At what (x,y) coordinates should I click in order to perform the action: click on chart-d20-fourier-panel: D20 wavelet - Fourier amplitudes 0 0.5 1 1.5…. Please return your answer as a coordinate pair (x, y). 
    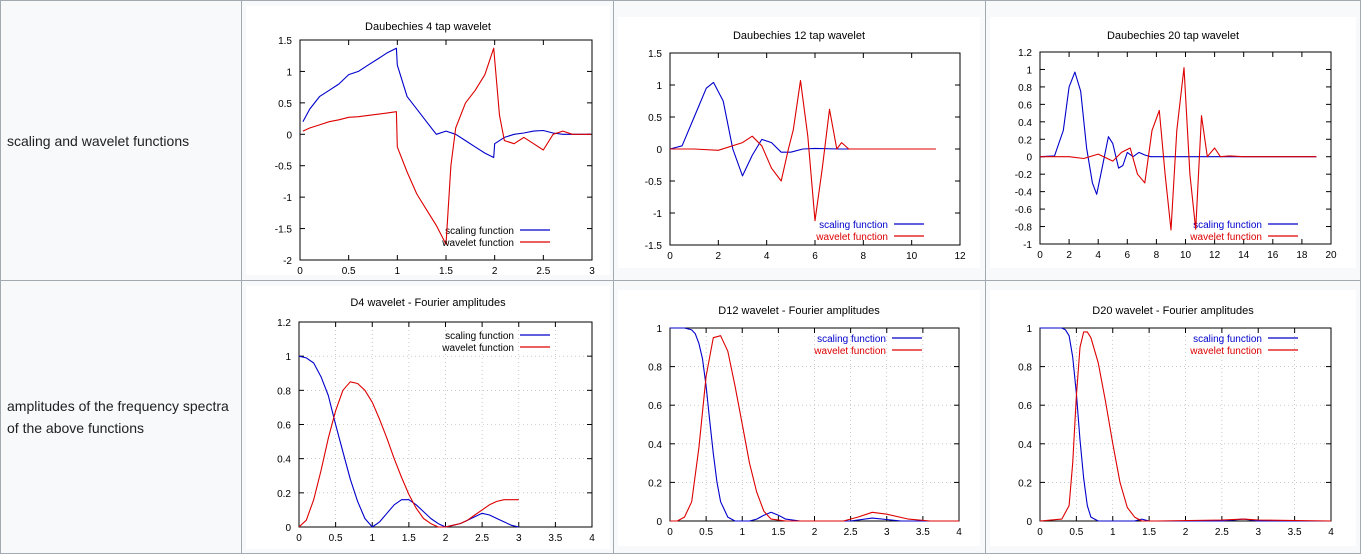
    Looking at the image, I should click on (1173, 418).